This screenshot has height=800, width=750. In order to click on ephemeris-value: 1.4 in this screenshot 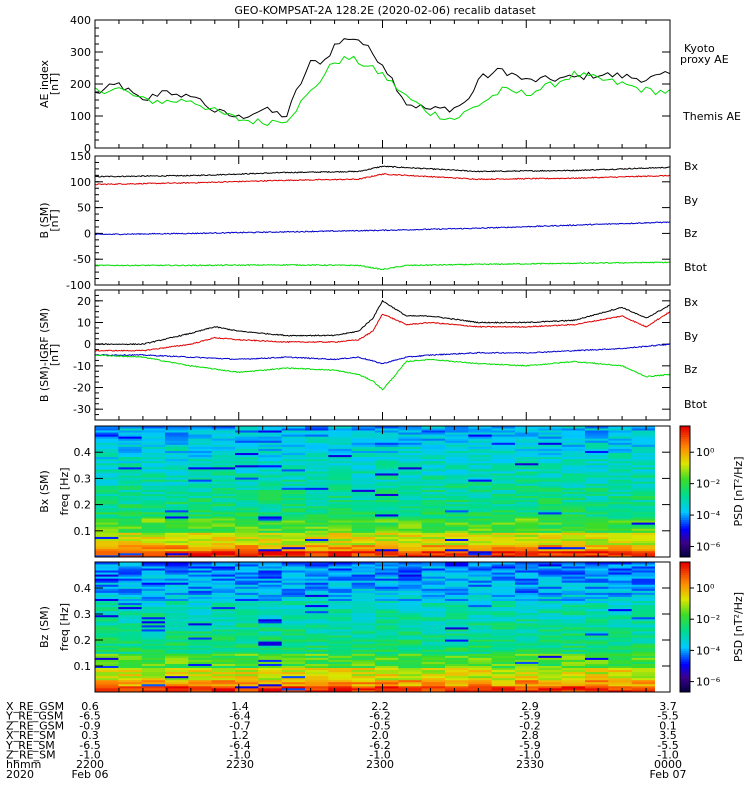, I will do `click(240, 706)`.